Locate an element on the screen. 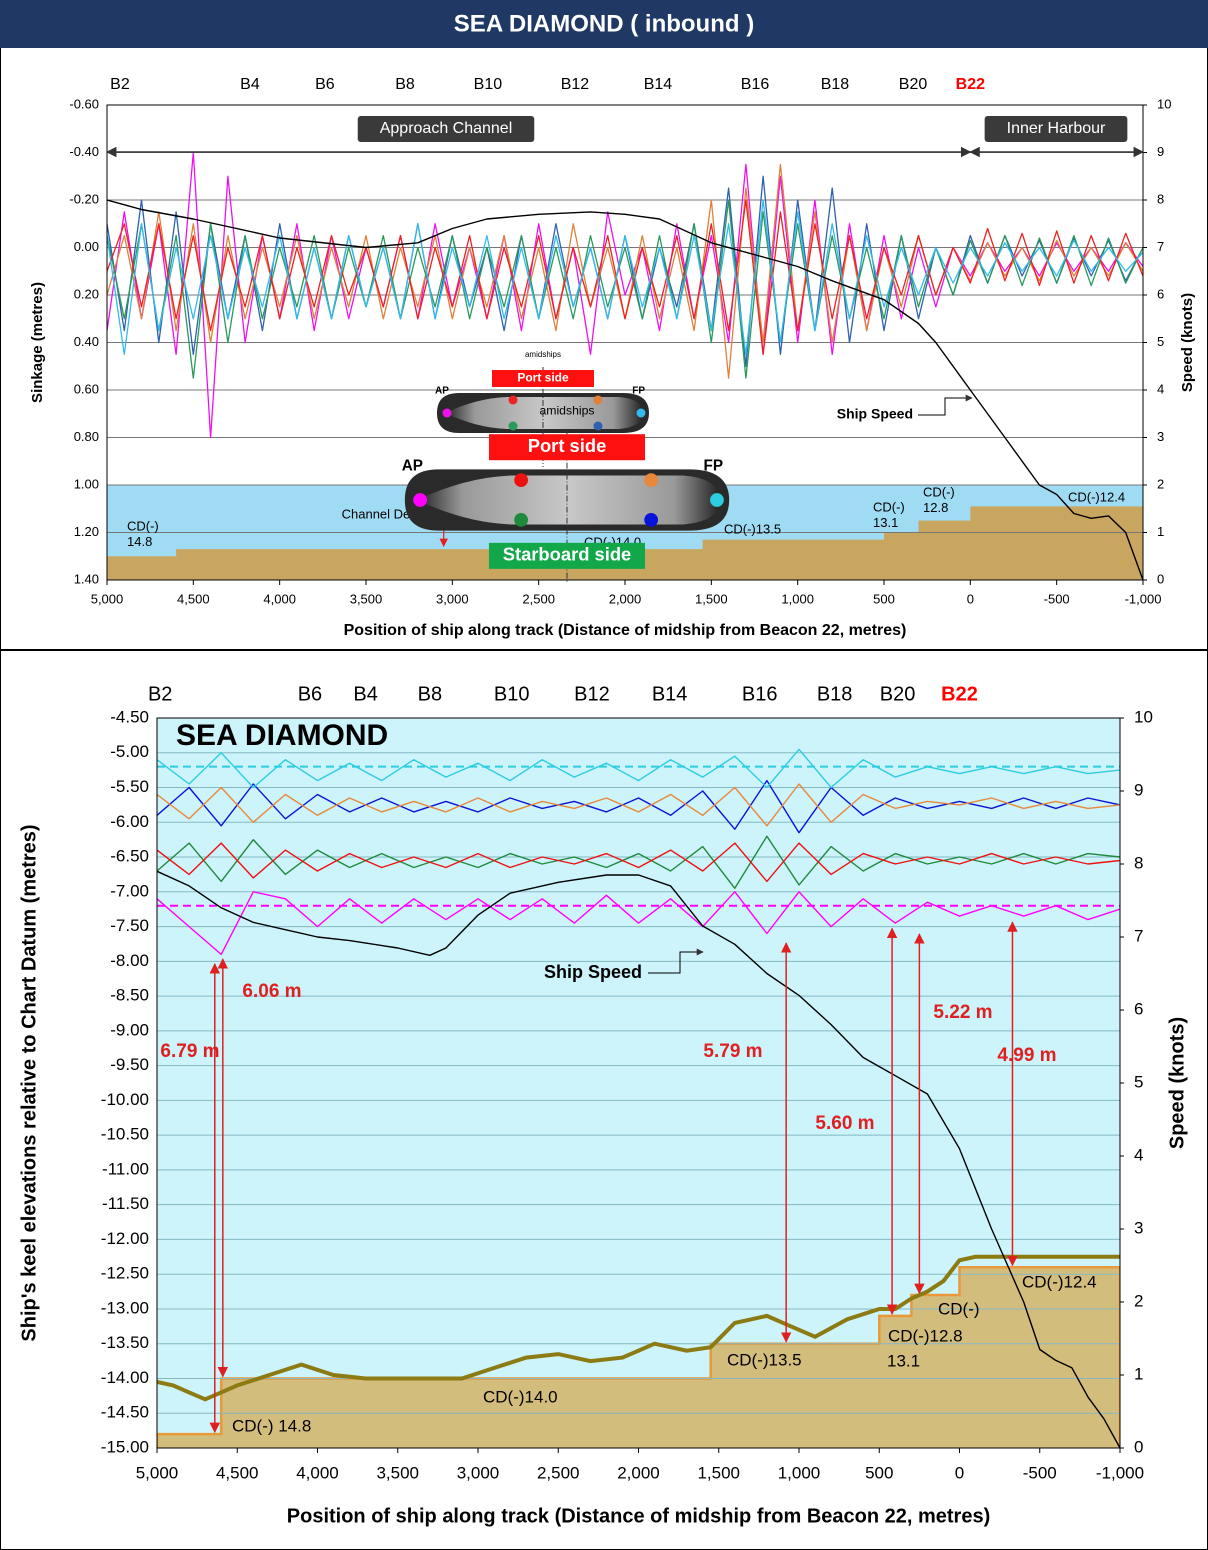 The width and height of the screenshot is (1208, 1550). y-tick-label: -12.50 is located at coordinates (125, 1273).